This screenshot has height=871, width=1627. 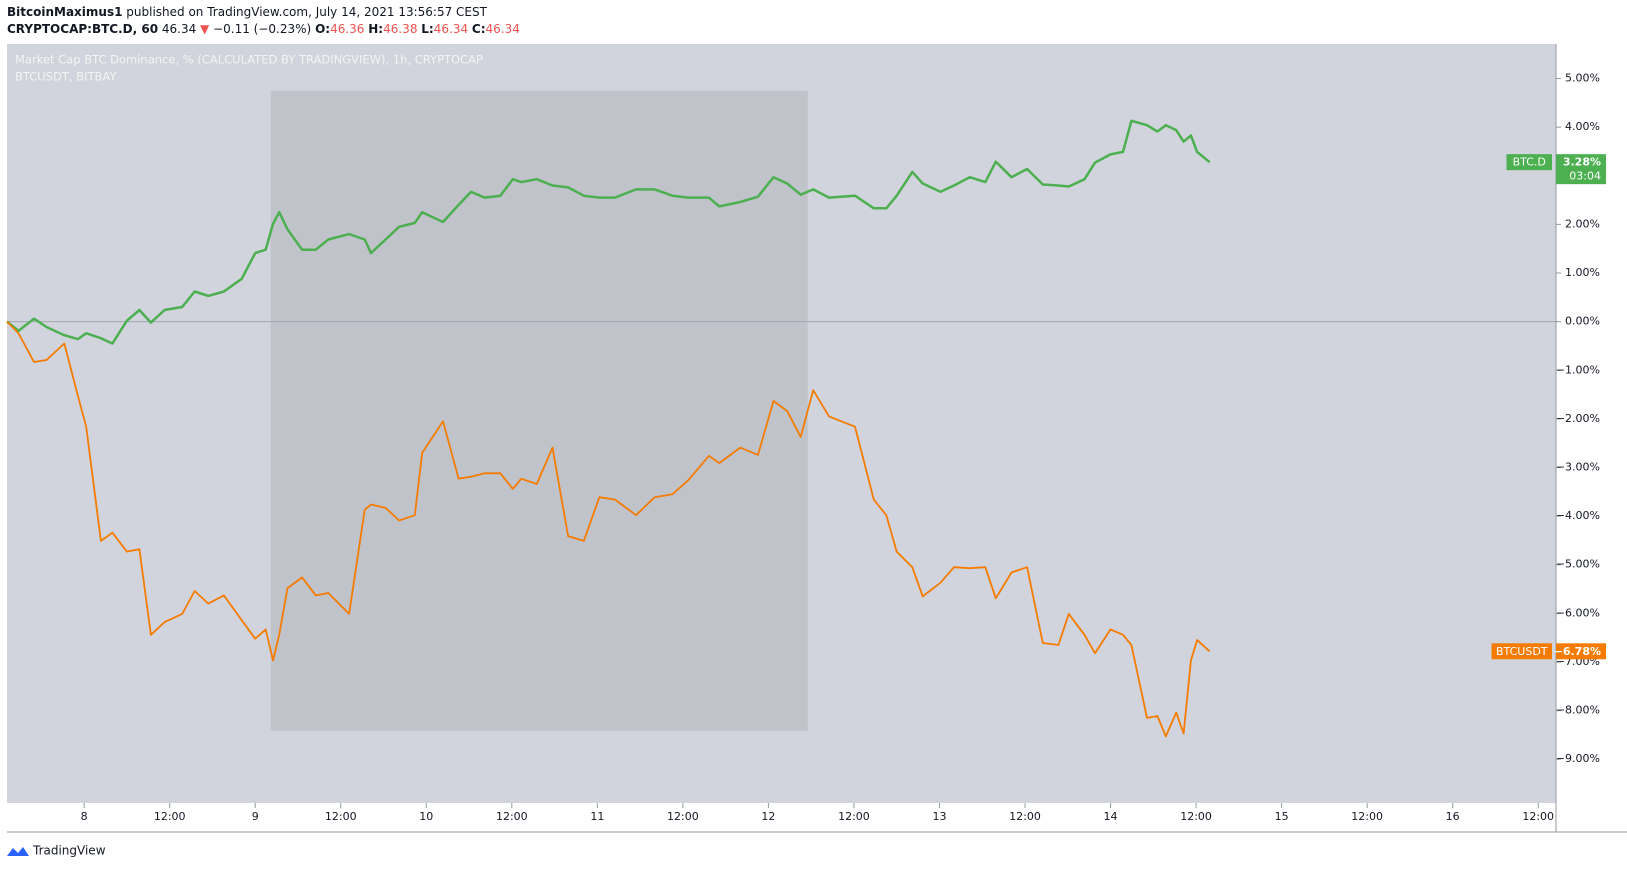 What do you see at coordinates (1582, 78) in the screenshot?
I see `y-tick-label: 5.00%` at bounding box center [1582, 78].